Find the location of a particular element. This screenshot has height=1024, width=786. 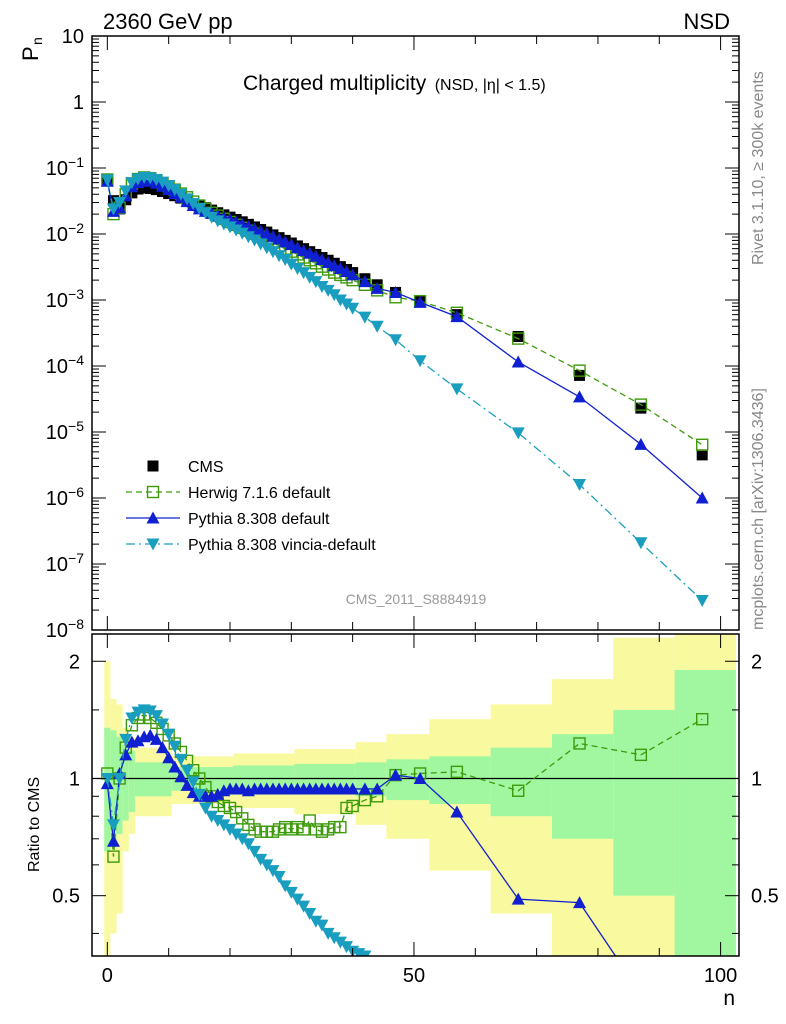

ratio-y-tick-label-right: 2 is located at coordinates (756, 662).